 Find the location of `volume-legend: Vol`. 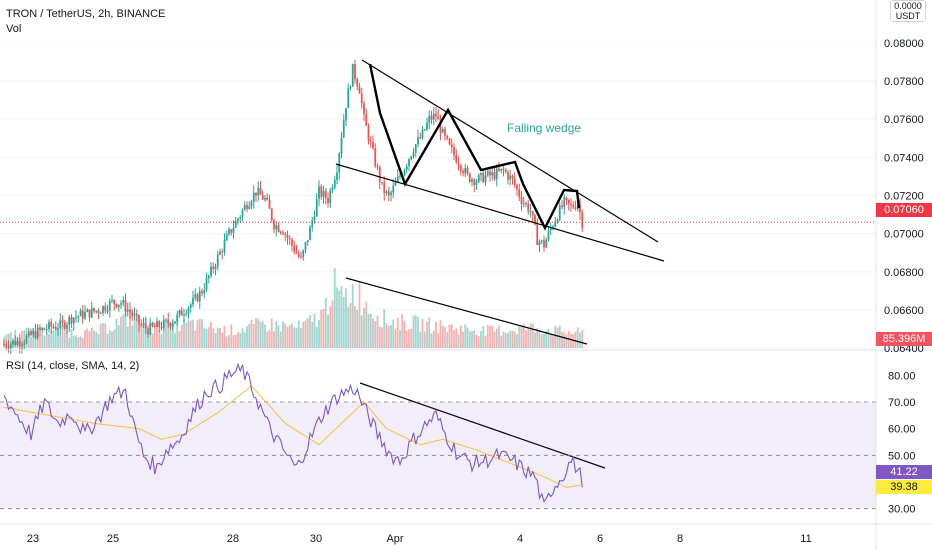

volume-legend: Vol is located at coordinates (14, 29).